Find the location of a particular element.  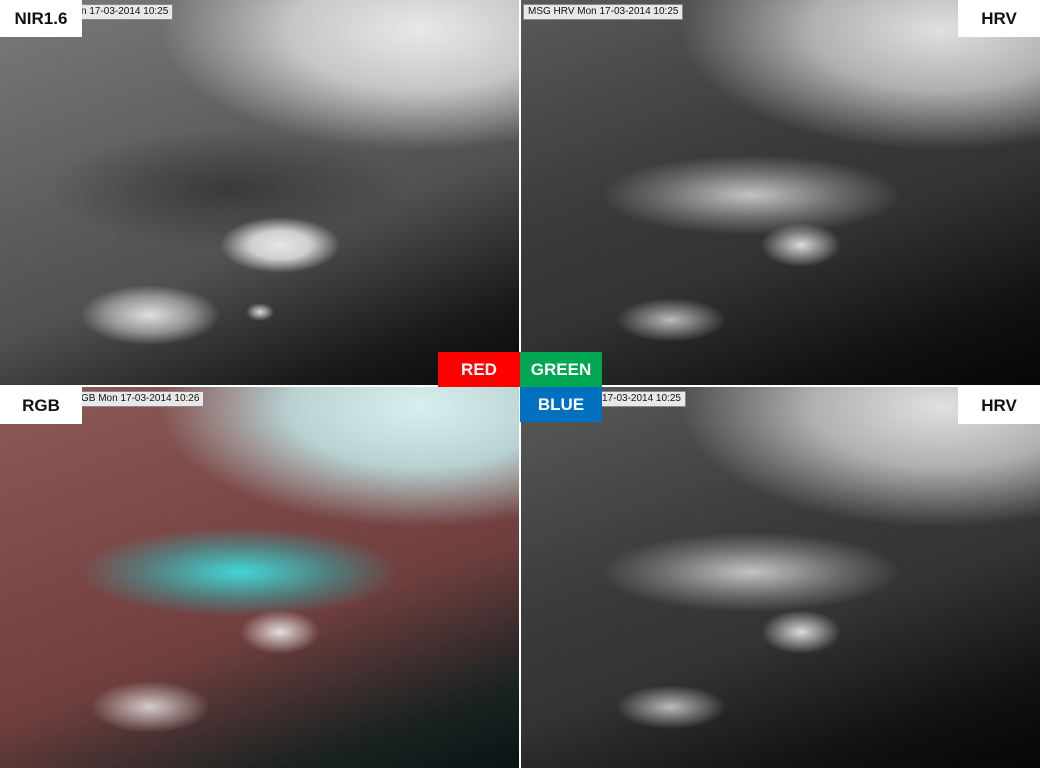

image-timestamp: n 17-03-2014 10:25 is located at coordinates (125, 12).